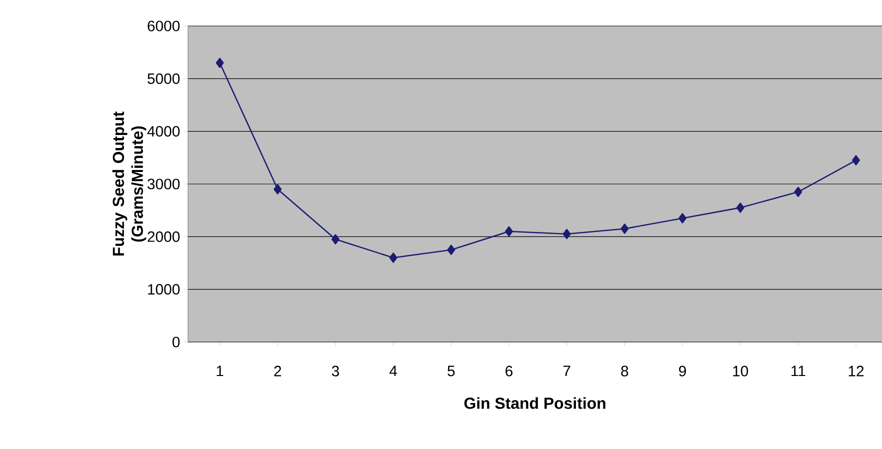 This screenshot has width=882, height=449. I want to click on y-axis-title: Fuzzy Seed Output (Grams/Minute), so click(129, 184).